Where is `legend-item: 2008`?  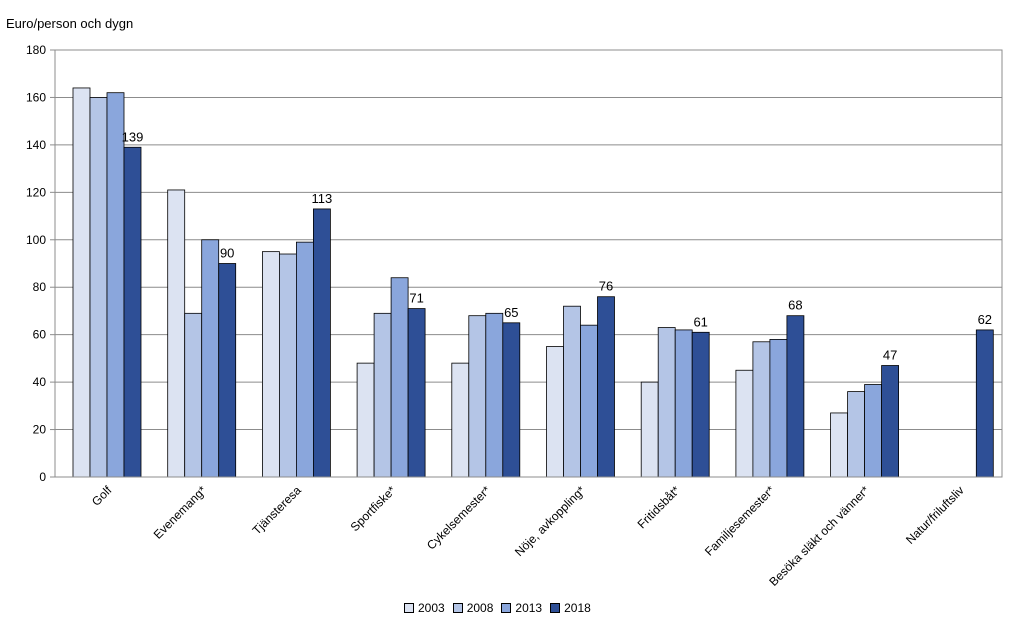
legend-item: 2008 is located at coordinates (473, 608).